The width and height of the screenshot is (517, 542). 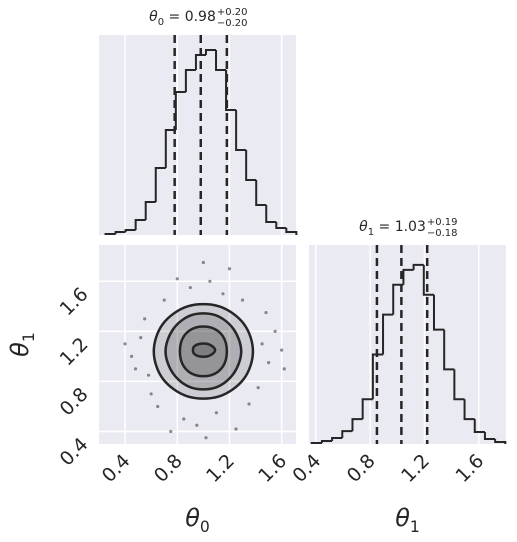 I want to click on y-tick-label: 1.2, so click(x=74, y=351).